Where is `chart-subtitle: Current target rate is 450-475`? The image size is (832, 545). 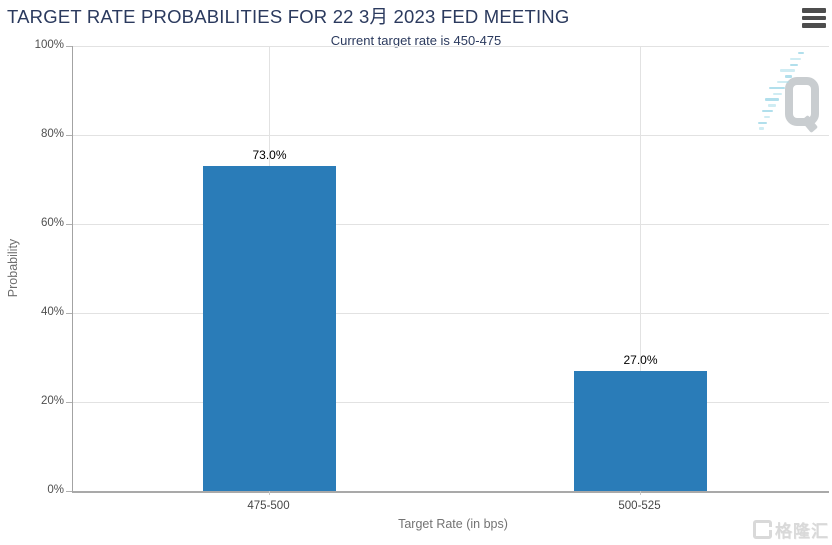 chart-subtitle: Current target rate is 450-475 is located at coordinates (416, 40).